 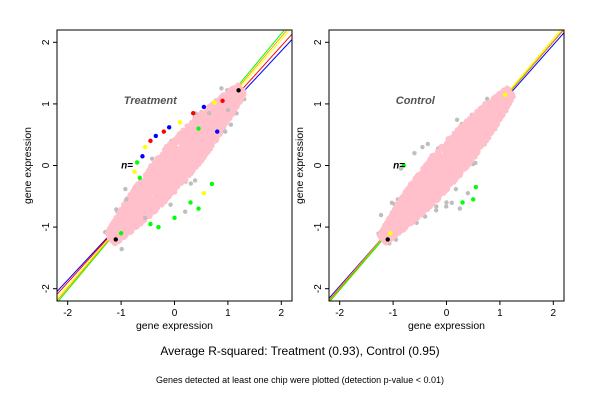 What do you see at coordinates (174, 326) in the screenshot?
I see `x-axis-label: gene expression` at bounding box center [174, 326].